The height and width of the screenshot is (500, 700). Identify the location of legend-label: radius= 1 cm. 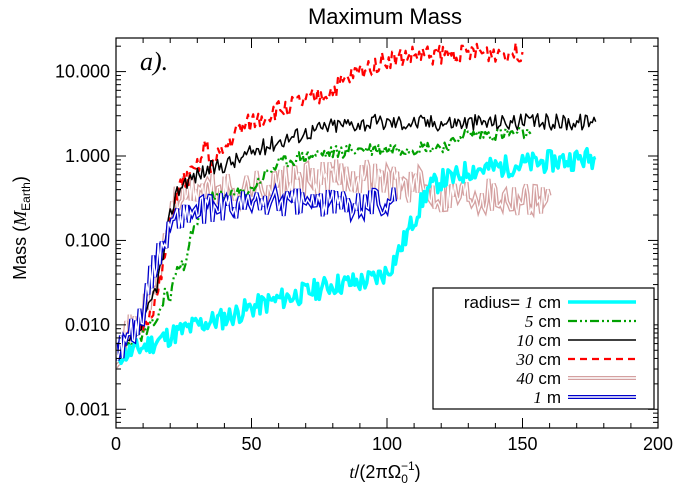
(512, 302).